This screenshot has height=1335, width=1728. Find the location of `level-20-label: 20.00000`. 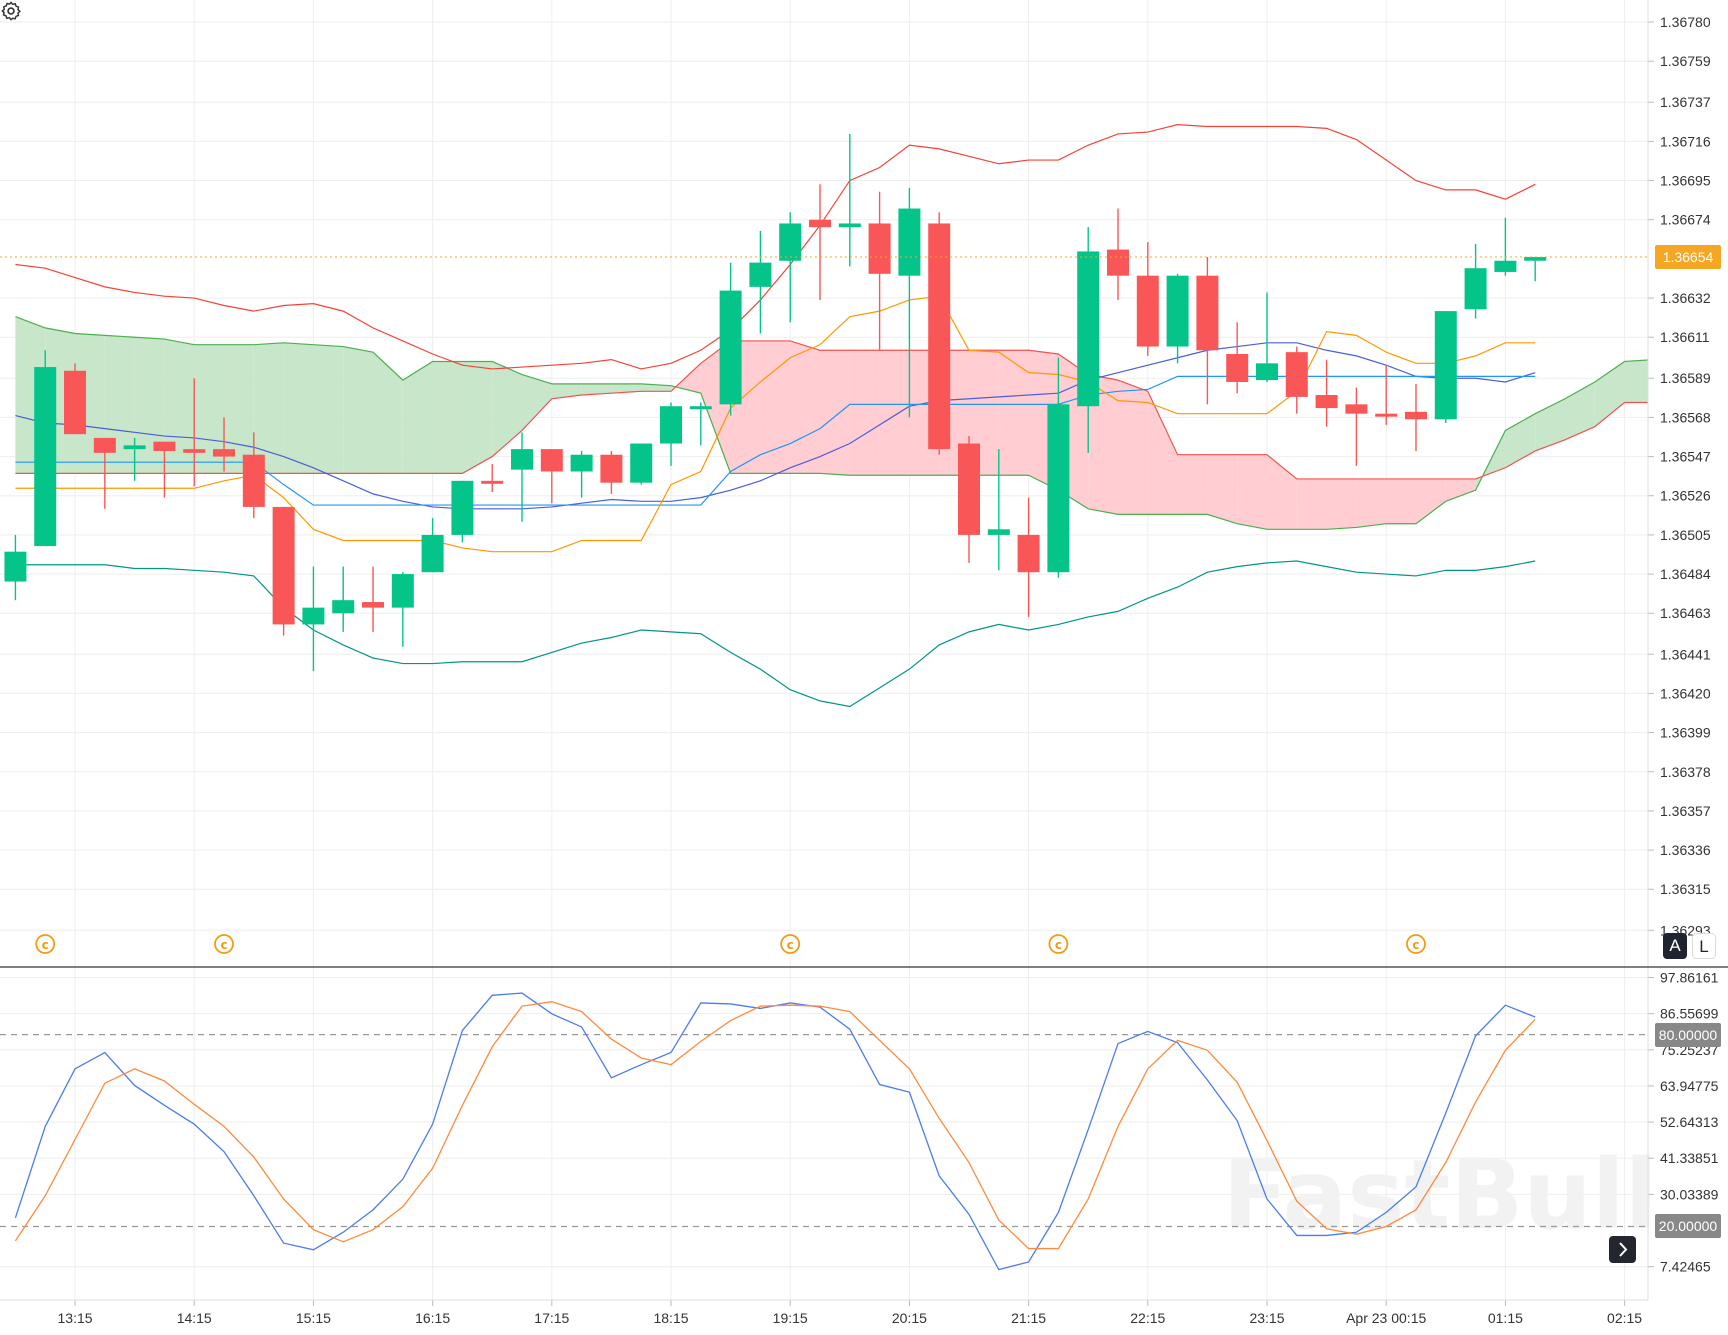

level-20-label: 20.00000 is located at coordinates (1688, 1226).